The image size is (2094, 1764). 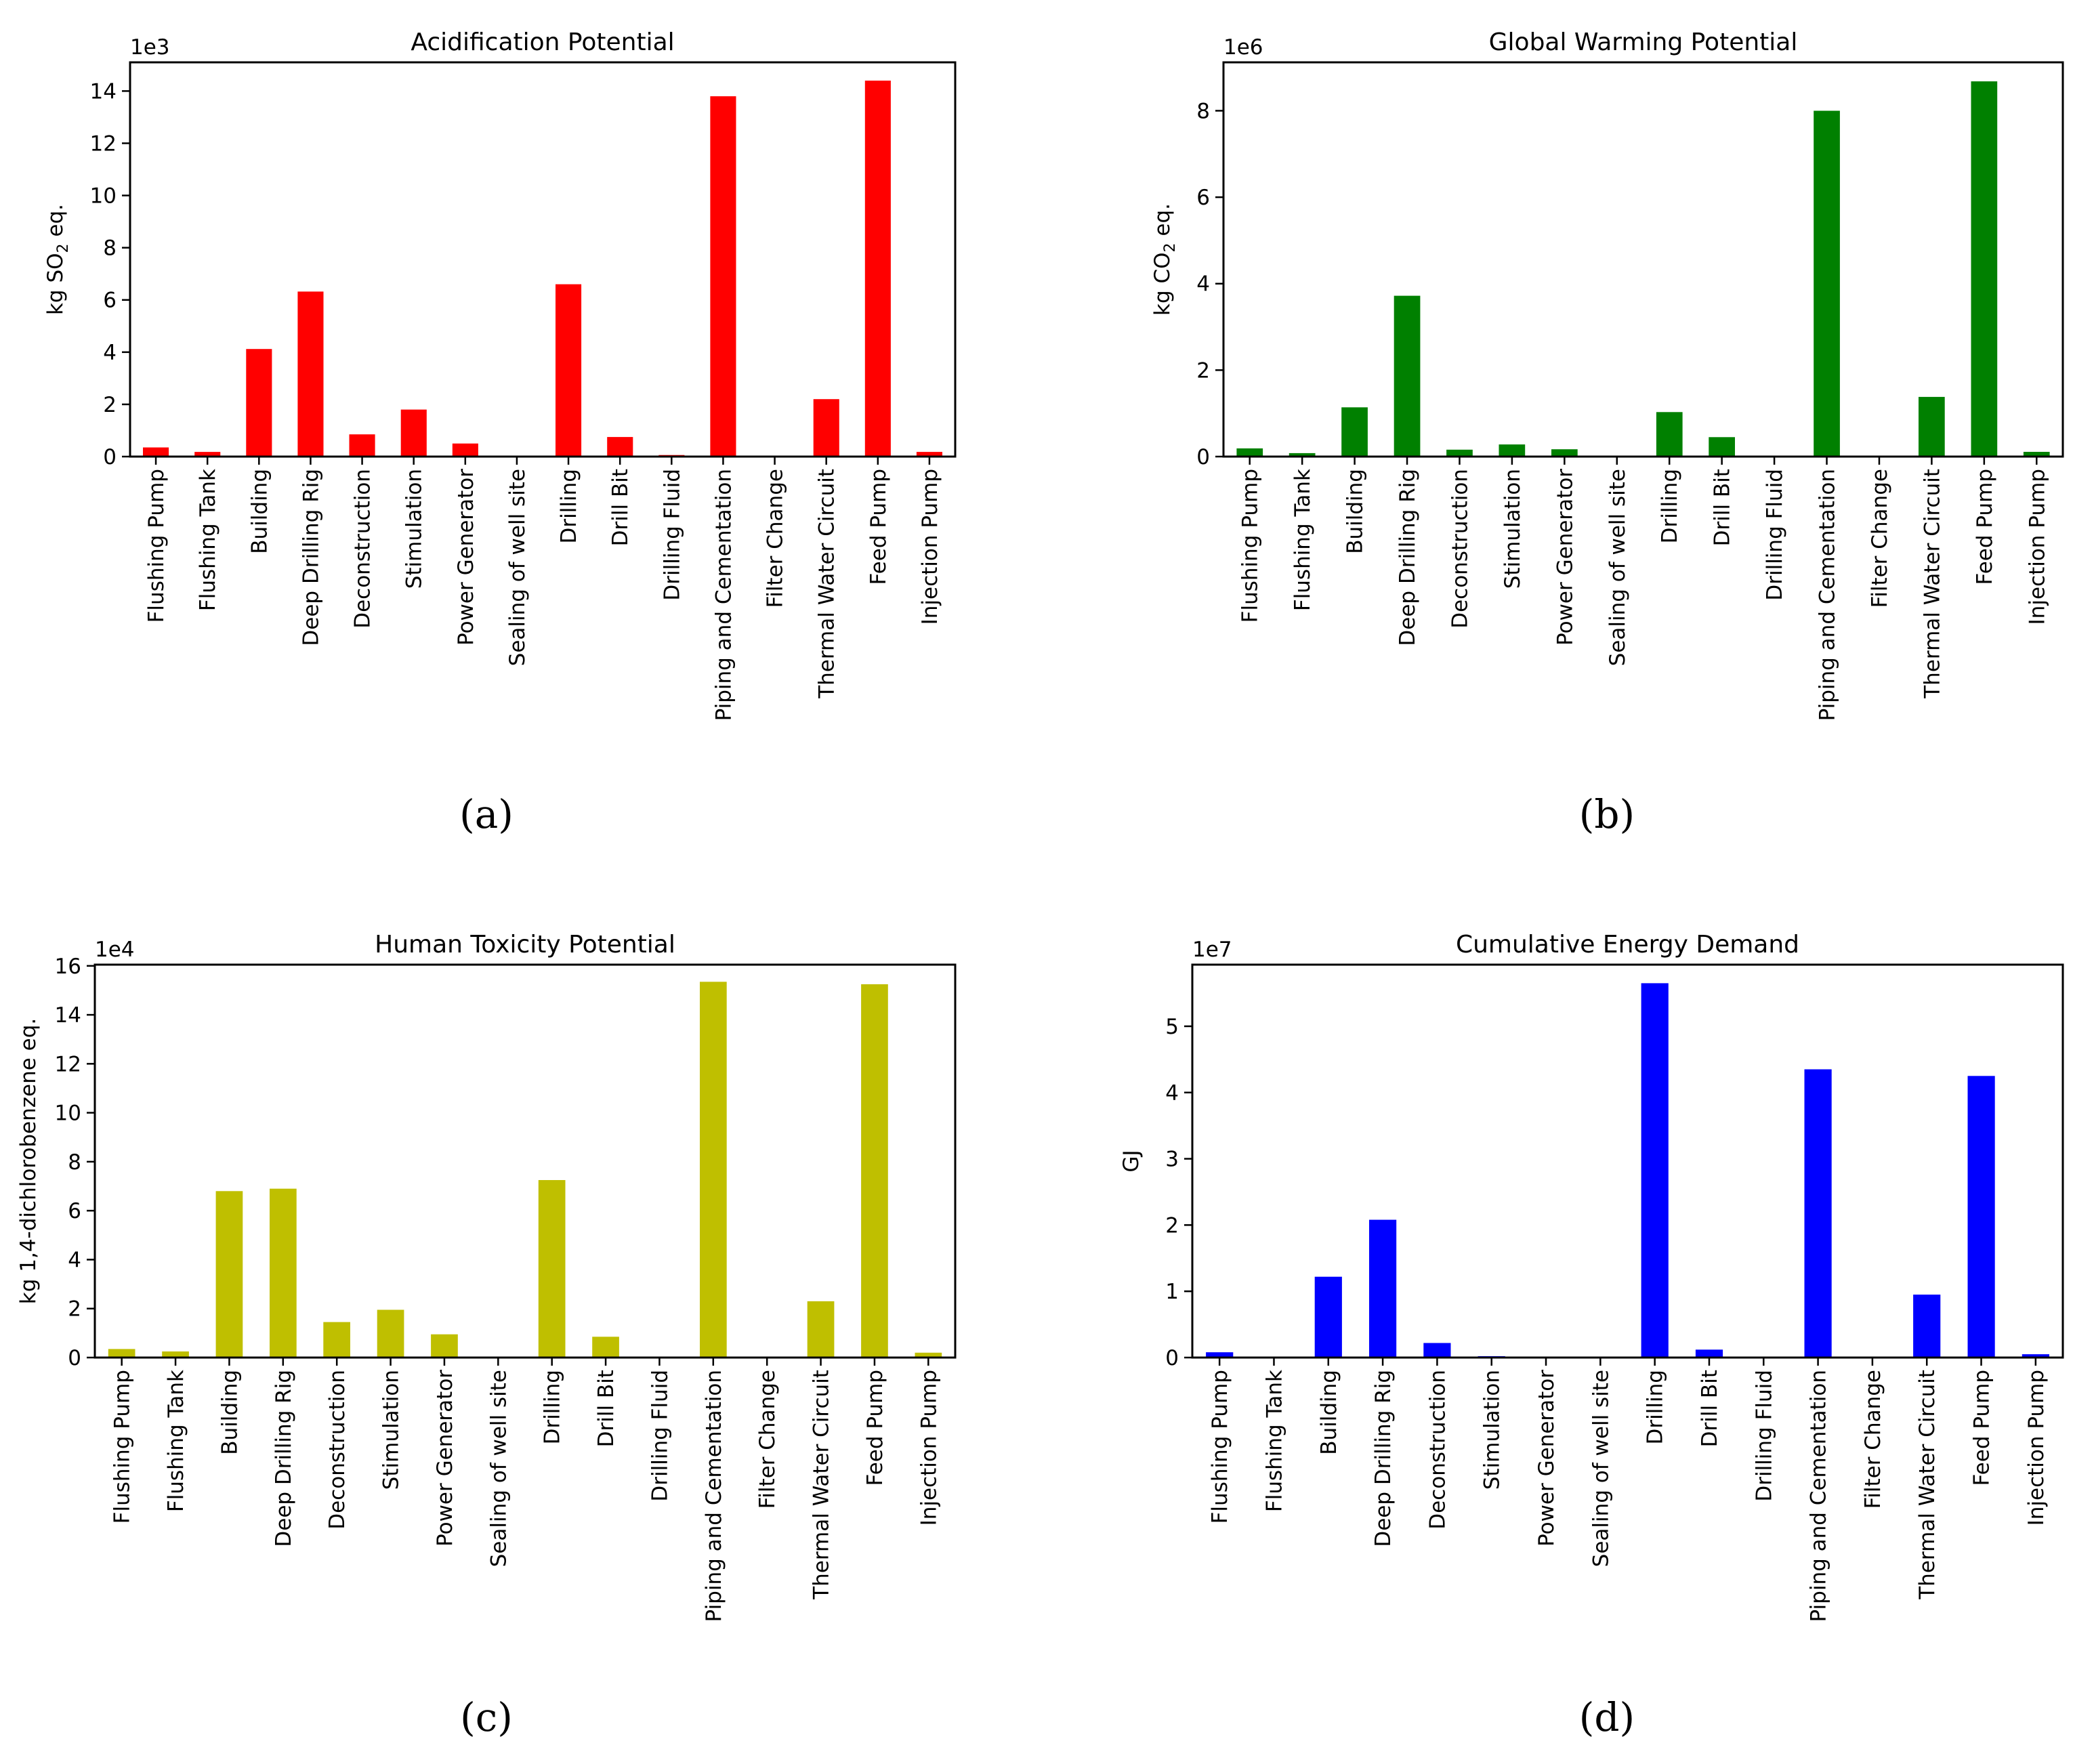 I want to click on y-tick-label: 16, so click(x=68, y=966).